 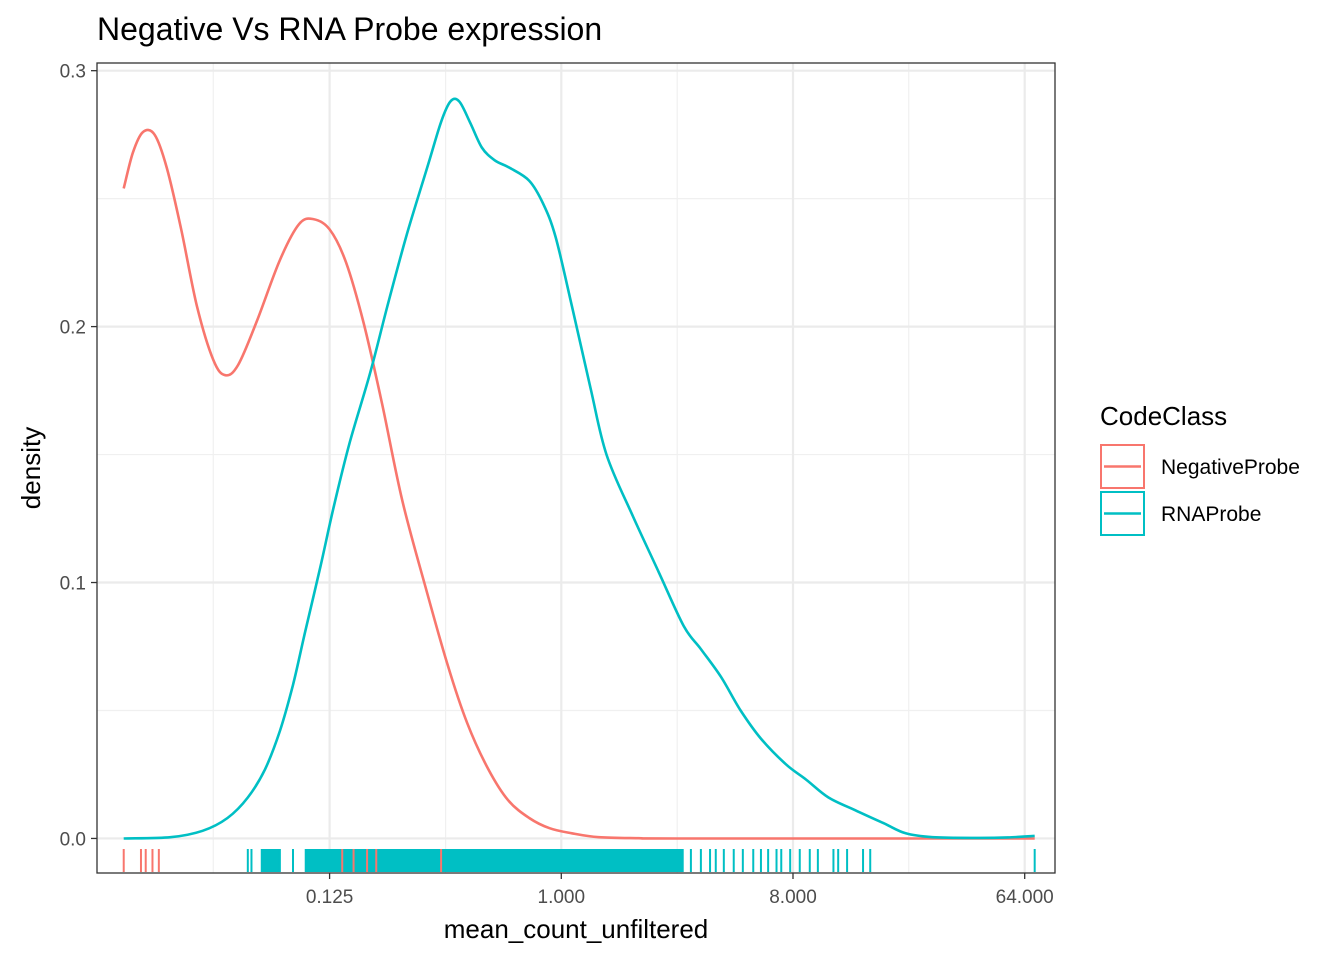 What do you see at coordinates (73, 584) in the screenshot?
I see `y-tick-label: 0.1` at bounding box center [73, 584].